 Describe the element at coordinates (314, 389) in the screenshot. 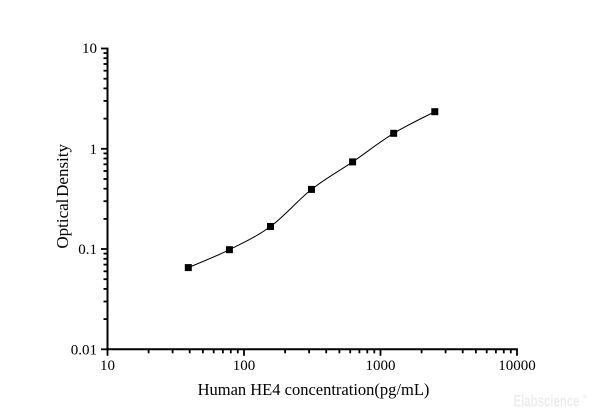

I see `svg-text: Human HE4 concentration(pg/mL)` at that location.